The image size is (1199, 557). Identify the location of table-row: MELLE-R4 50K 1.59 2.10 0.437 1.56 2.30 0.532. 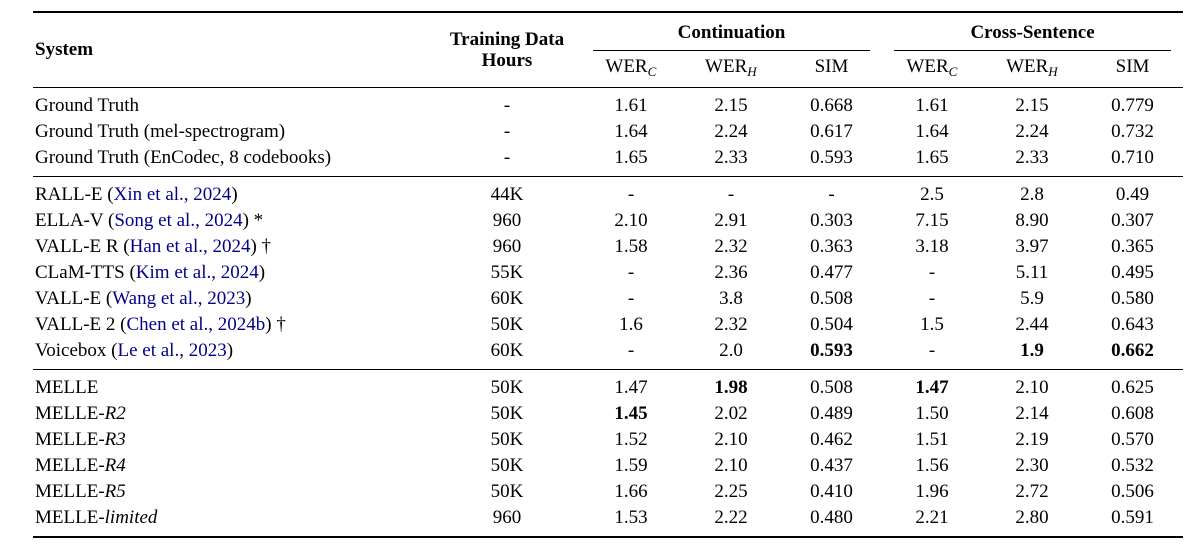
(608, 466).